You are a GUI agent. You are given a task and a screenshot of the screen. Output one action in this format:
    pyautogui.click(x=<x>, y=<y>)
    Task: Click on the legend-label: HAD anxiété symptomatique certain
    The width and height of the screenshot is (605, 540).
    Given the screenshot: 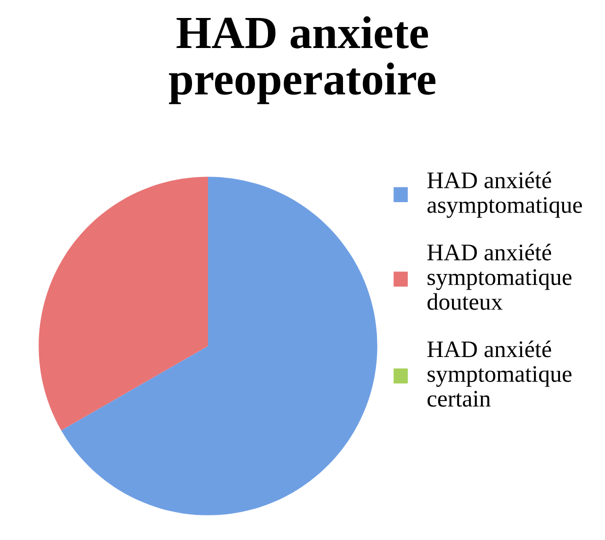 What is the action you would take?
    pyautogui.click(x=499, y=373)
    